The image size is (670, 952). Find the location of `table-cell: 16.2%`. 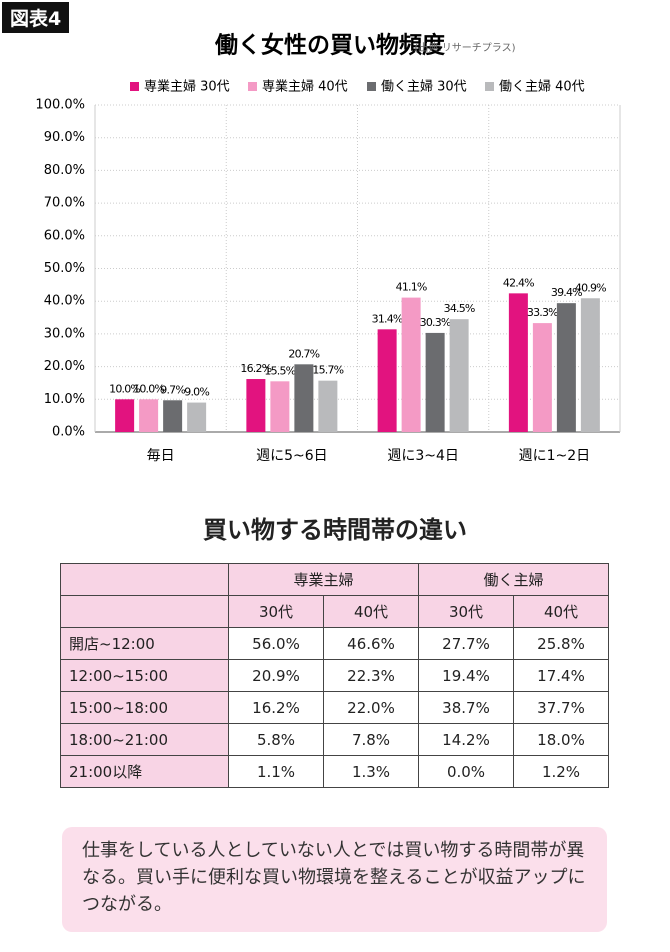

table-cell: 16.2% is located at coordinates (276, 707).